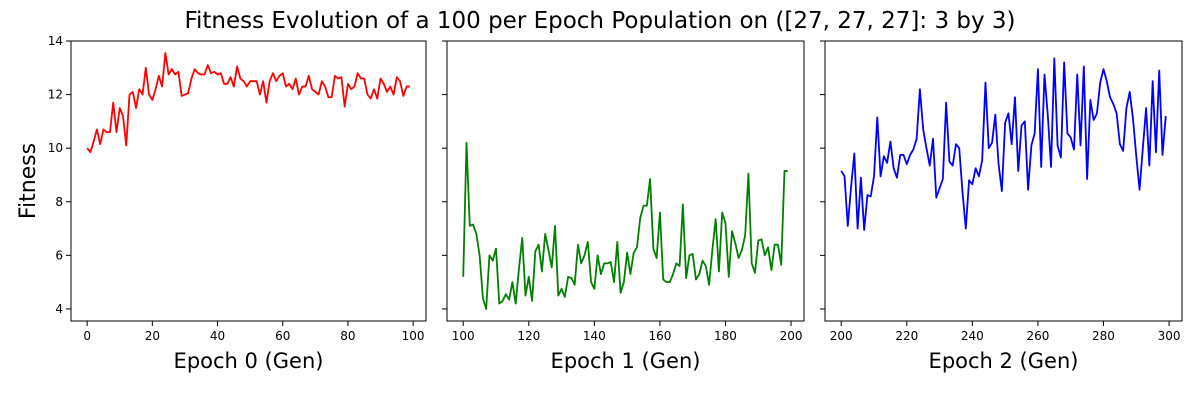 The width and height of the screenshot is (1200, 404). Describe the element at coordinates (87, 336) in the screenshot. I see `x-tick-label-0-0: 0` at that location.